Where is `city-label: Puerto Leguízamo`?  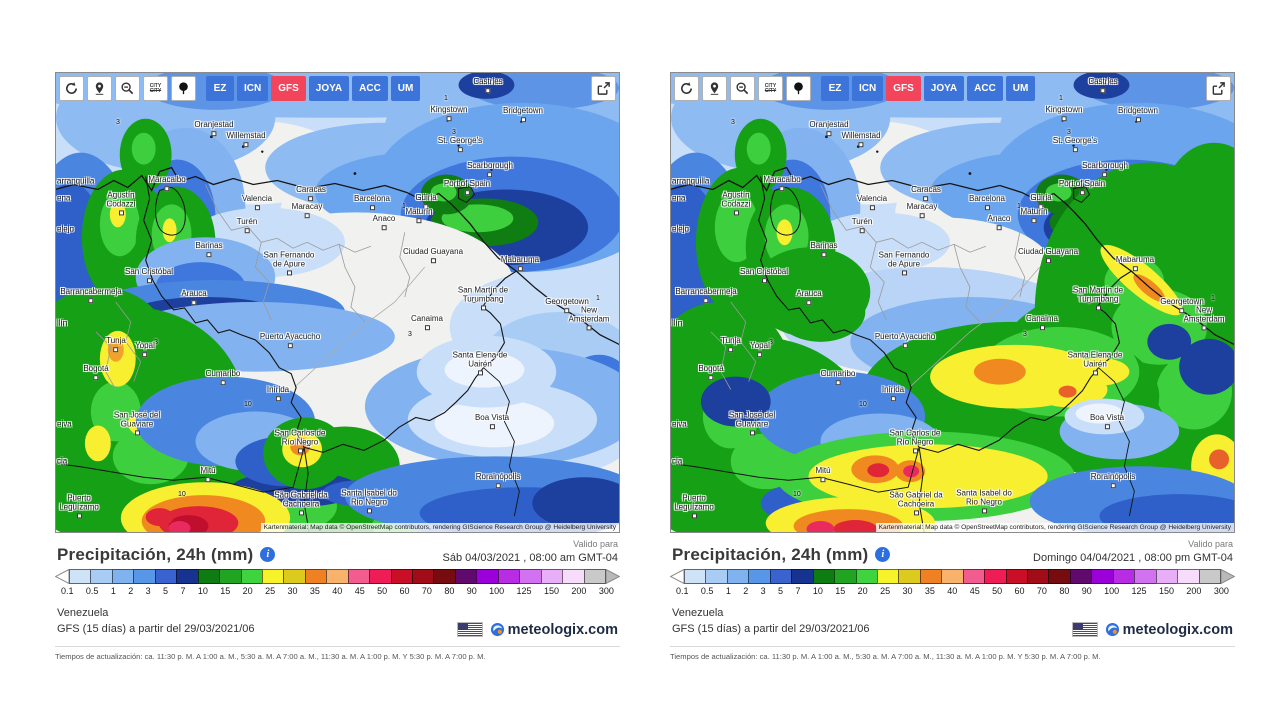 city-label: Puerto Leguízamo is located at coordinates (695, 506).